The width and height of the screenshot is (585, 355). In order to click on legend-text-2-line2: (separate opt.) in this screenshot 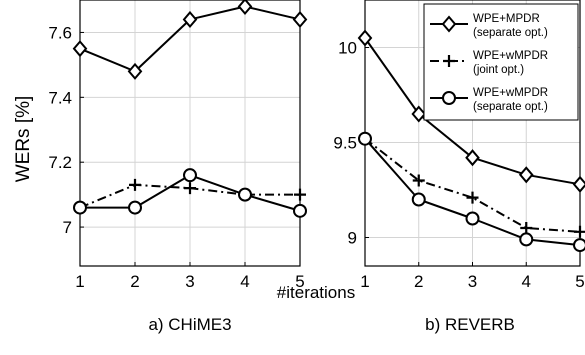, I will do `click(510, 107)`.